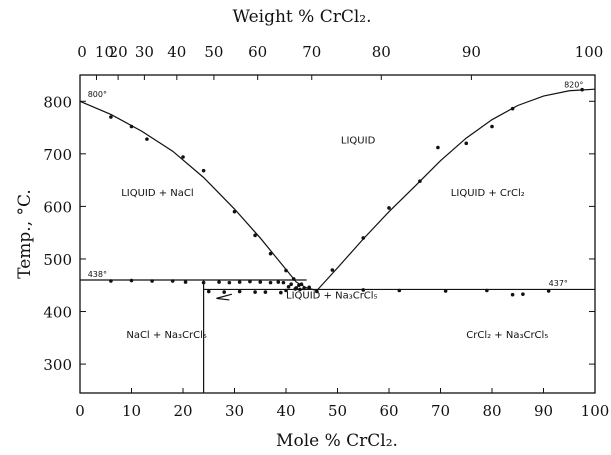 Image resolution: width=611 pixels, height=455 pixels. I want to click on x-tick-label-30: 30, so click(234, 411).